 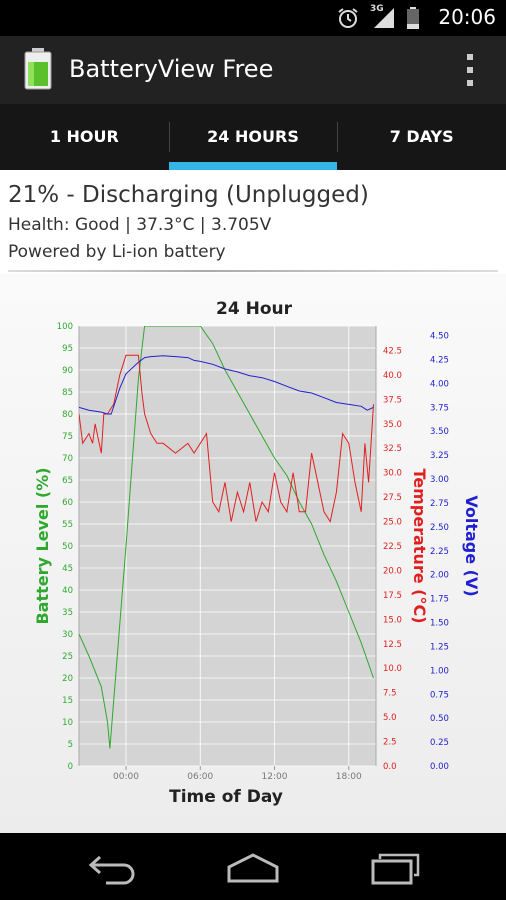 What do you see at coordinates (439, 528) in the screenshot?
I see `y-tick-label-2: 2.50` at bounding box center [439, 528].